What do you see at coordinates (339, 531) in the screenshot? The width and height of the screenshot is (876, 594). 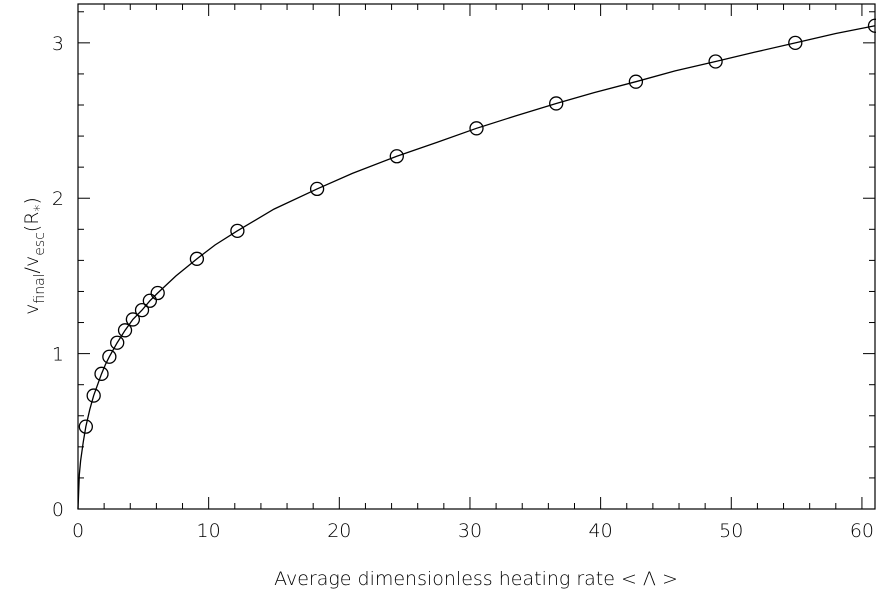 I see `x-tick-label: 20` at bounding box center [339, 531].